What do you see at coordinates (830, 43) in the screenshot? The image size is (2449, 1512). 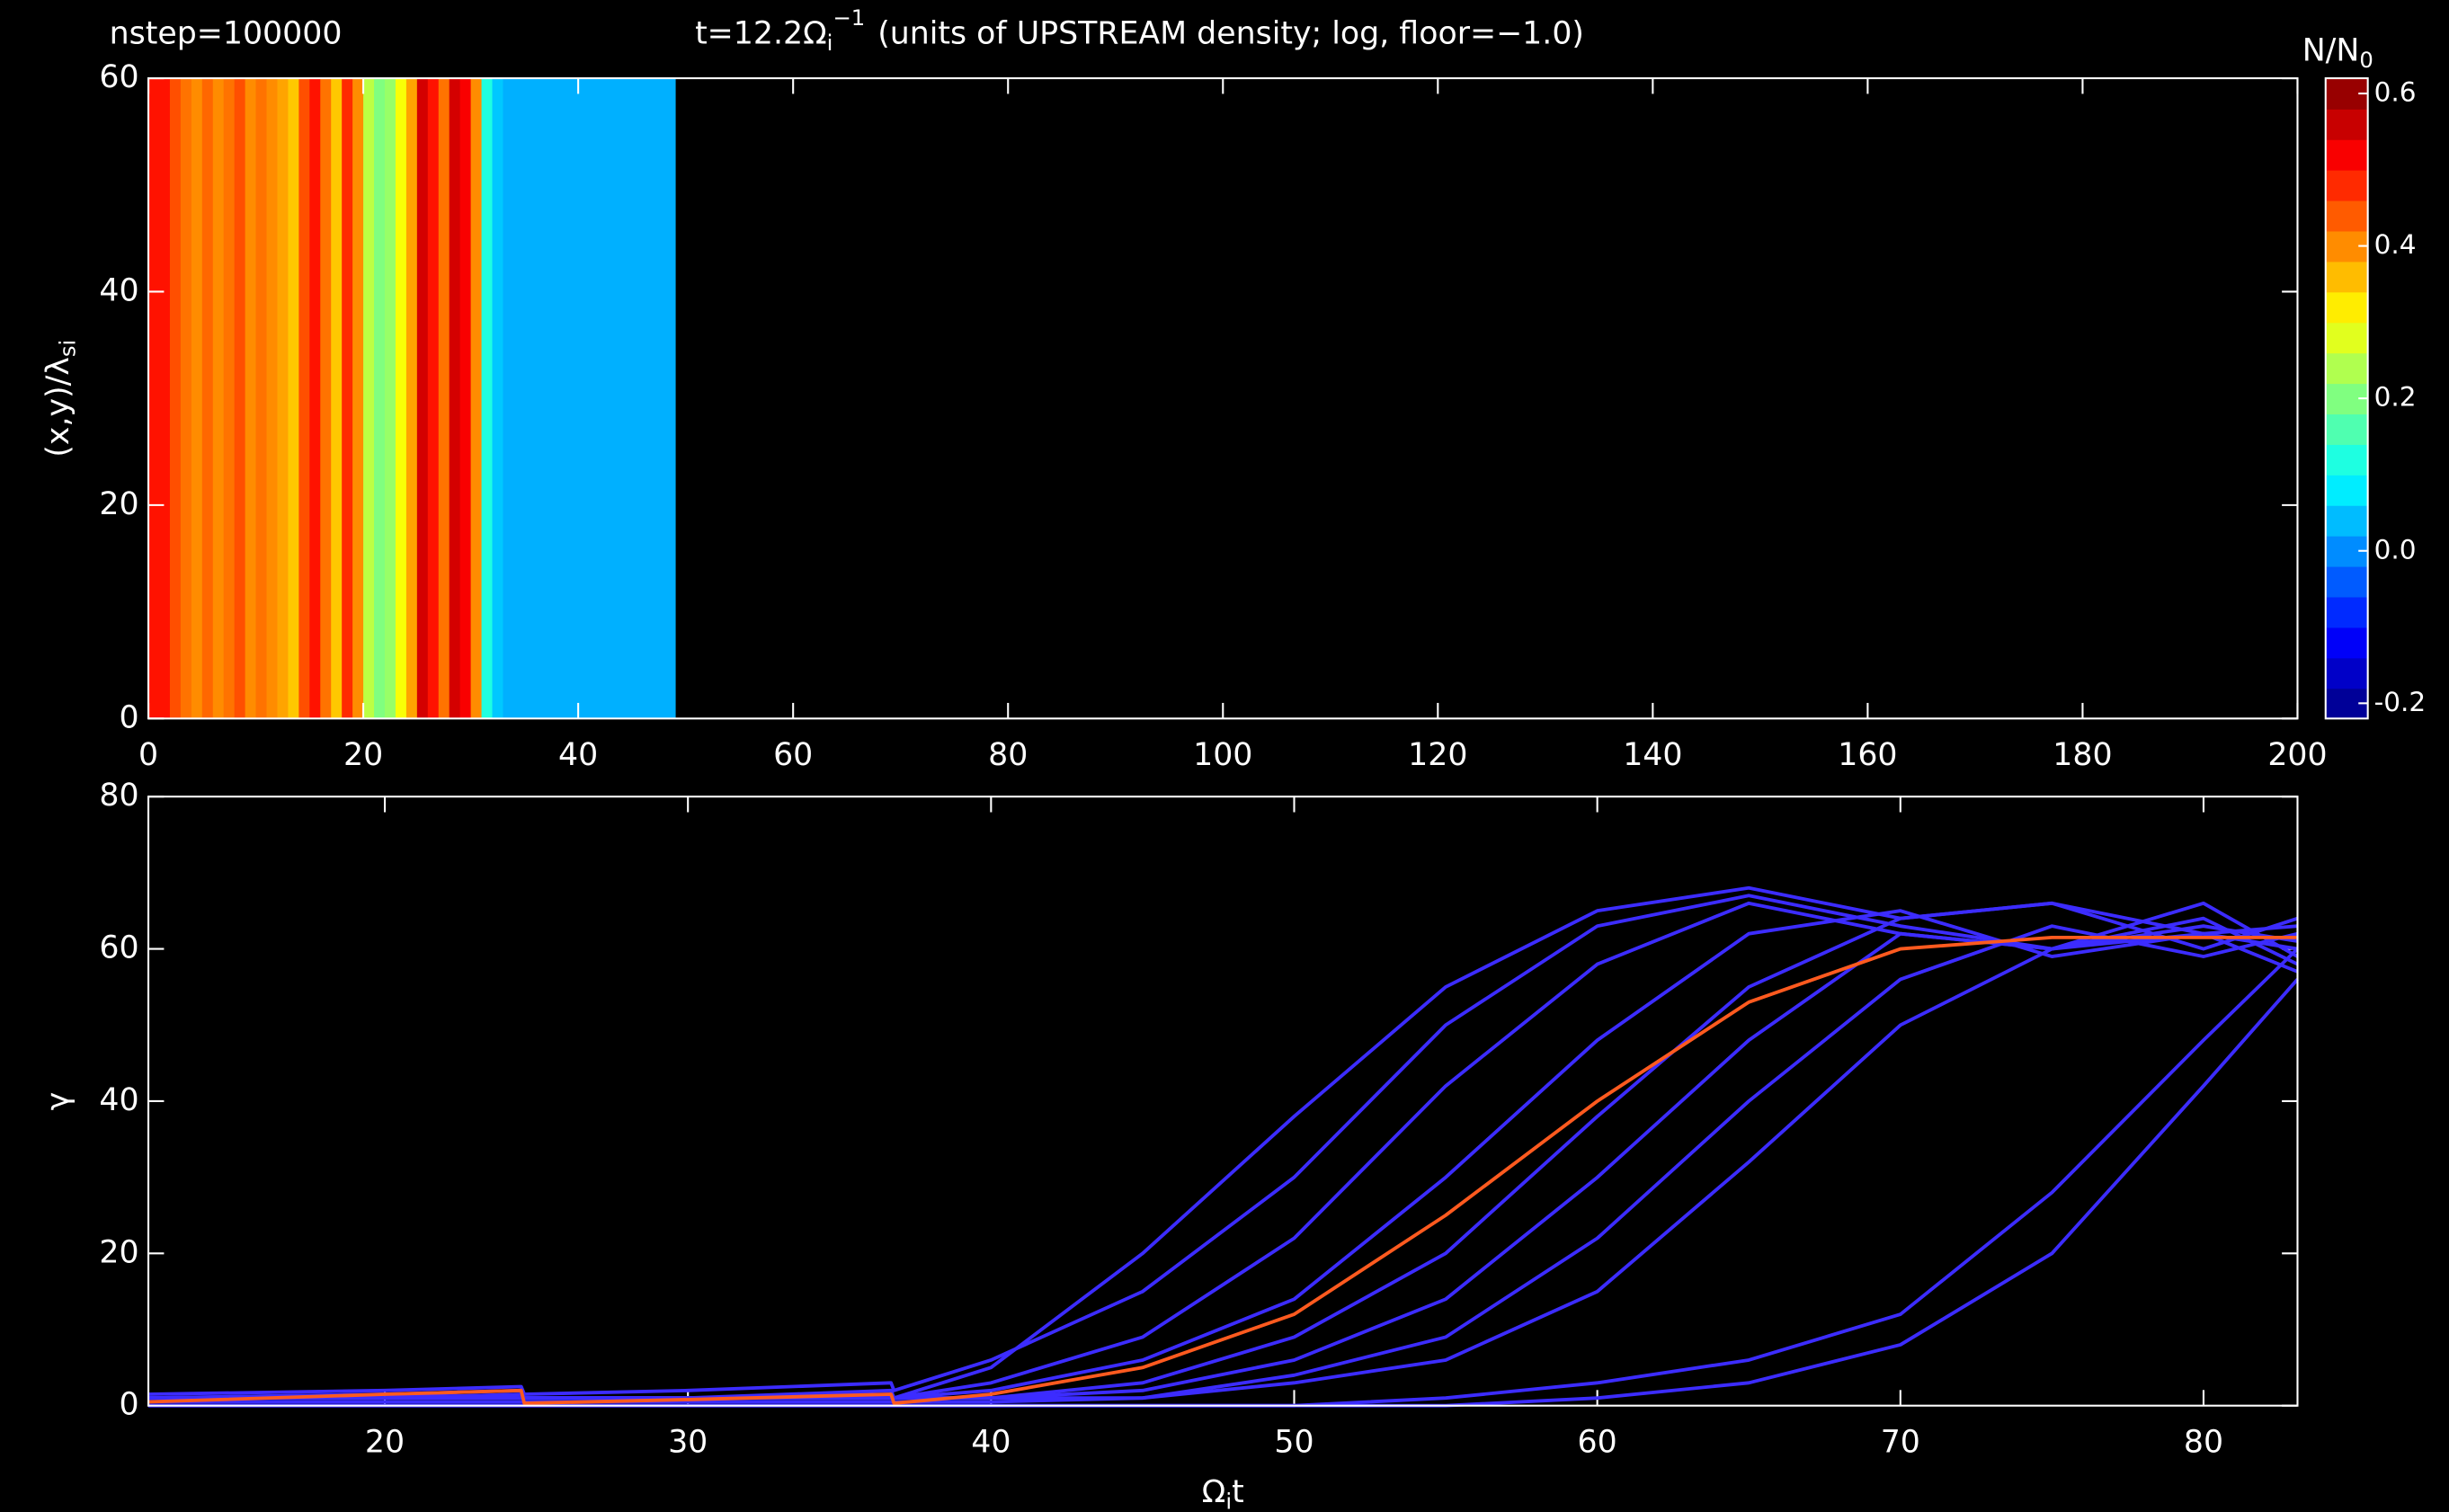 I see `title-sub: i` at bounding box center [830, 43].